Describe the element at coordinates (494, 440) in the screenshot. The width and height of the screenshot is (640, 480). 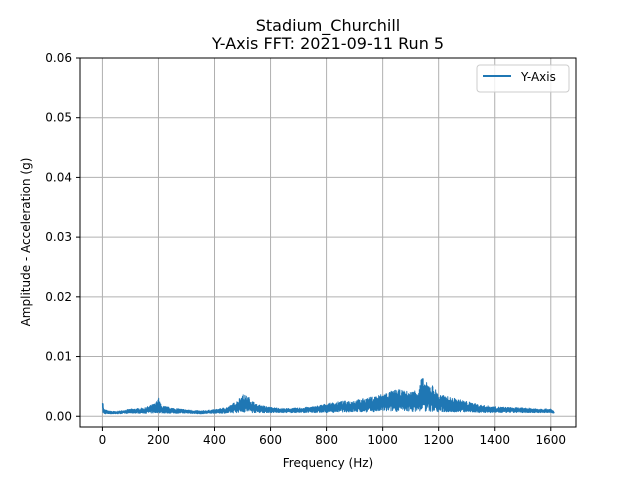
I see `x-tick-label: 1400` at that location.